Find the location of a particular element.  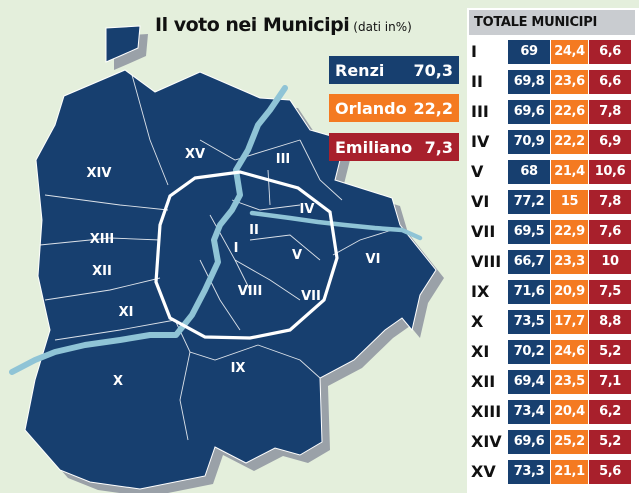

renzi-cell: 69 is located at coordinates (529, 52).